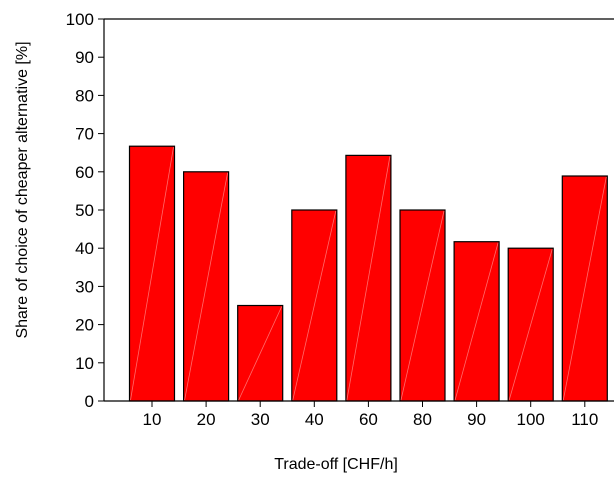 The height and width of the screenshot is (486, 616). Describe the element at coordinates (84, 325) in the screenshot. I see `y-tick-label: 20` at that location.